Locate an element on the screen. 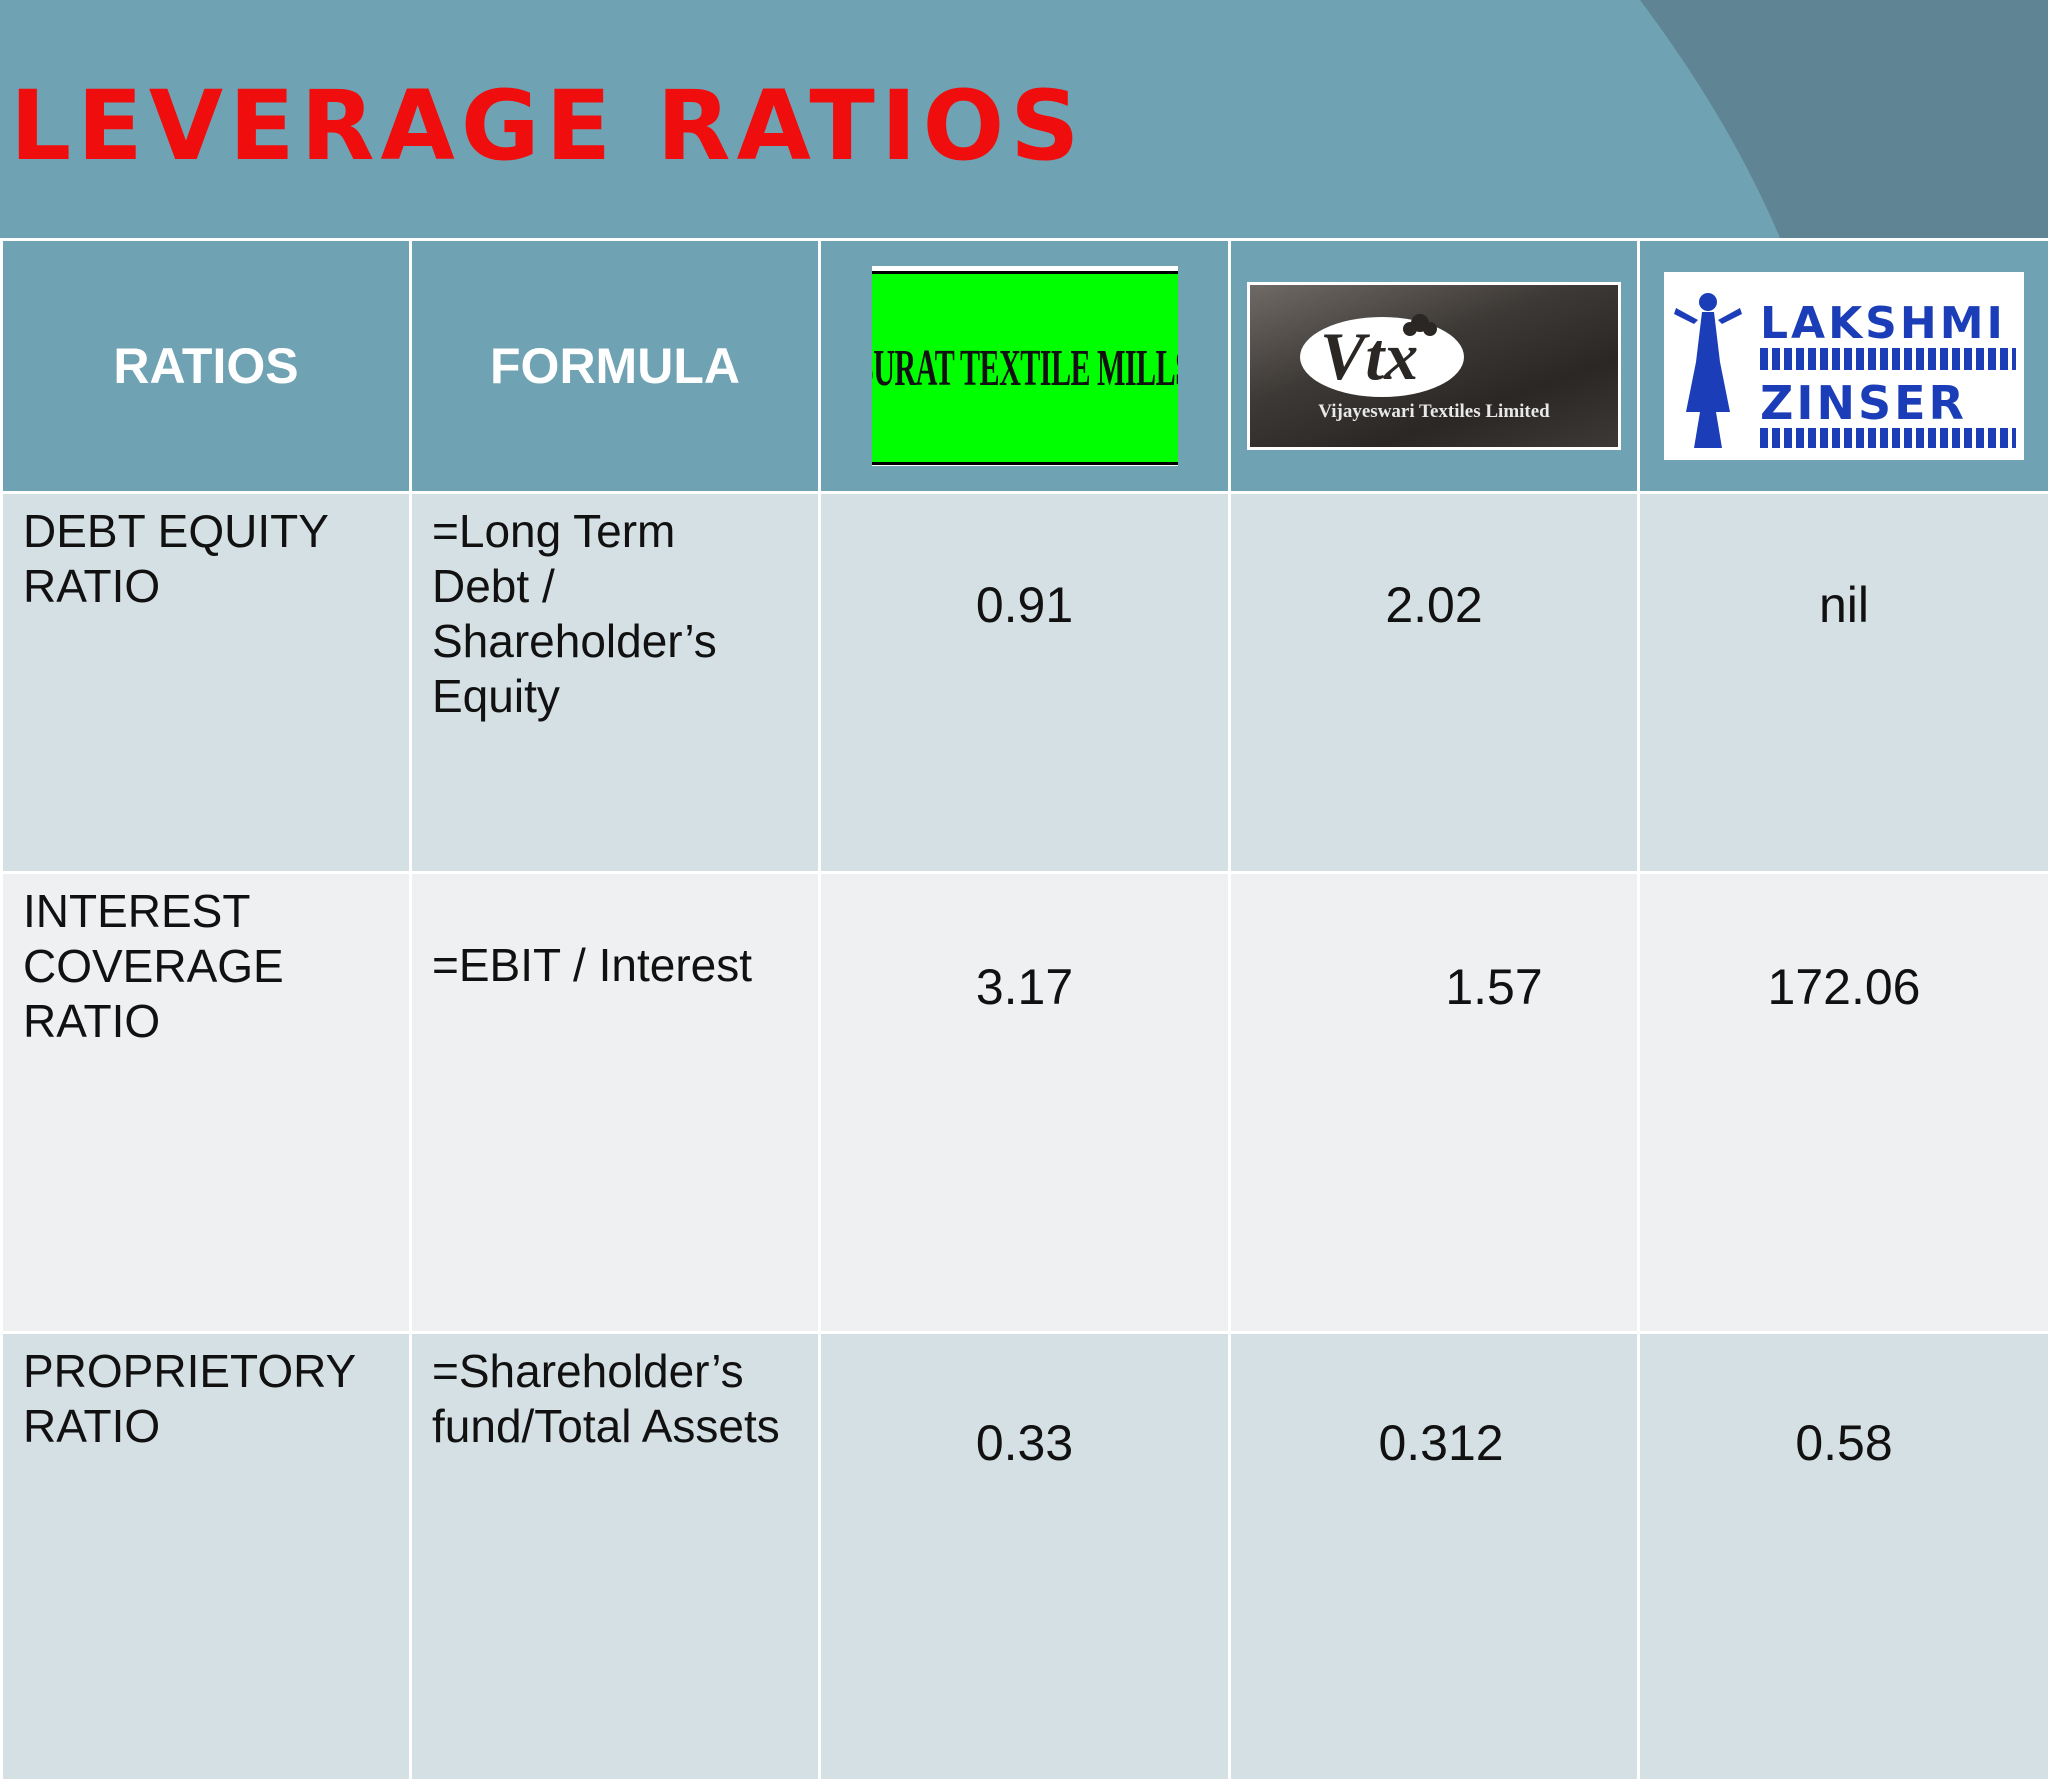 The image size is (2048, 1782). value-cell-surat: 0.91 is located at coordinates (1025, 683).